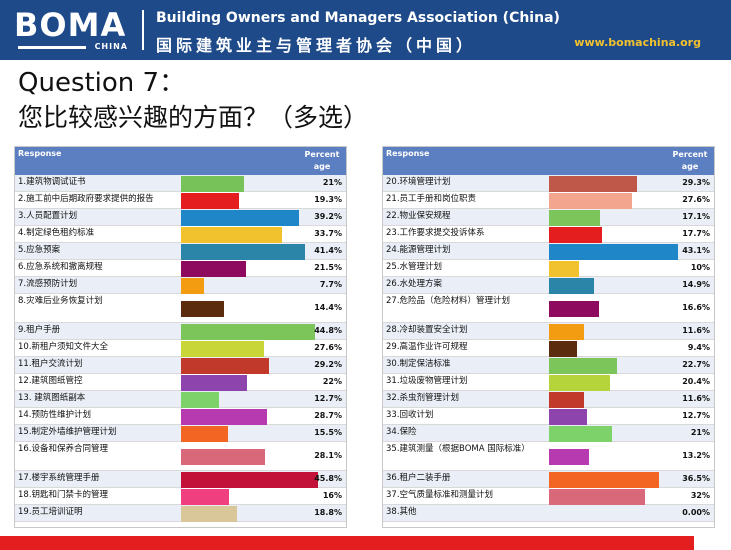 Image resolution: width=731 pixels, height=550 pixels. What do you see at coordinates (328, 330) in the screenshot?
I see `percentage-value: 44.8%` at bounding box center [328, 330].